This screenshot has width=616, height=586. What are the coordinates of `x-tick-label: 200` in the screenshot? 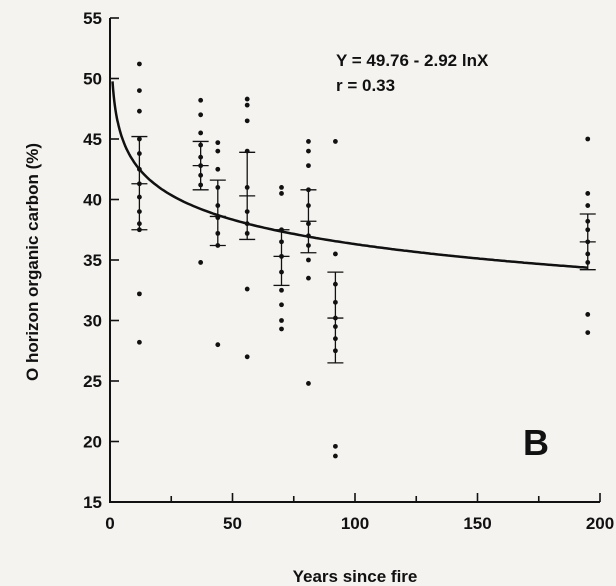 It's located at (600, 523).